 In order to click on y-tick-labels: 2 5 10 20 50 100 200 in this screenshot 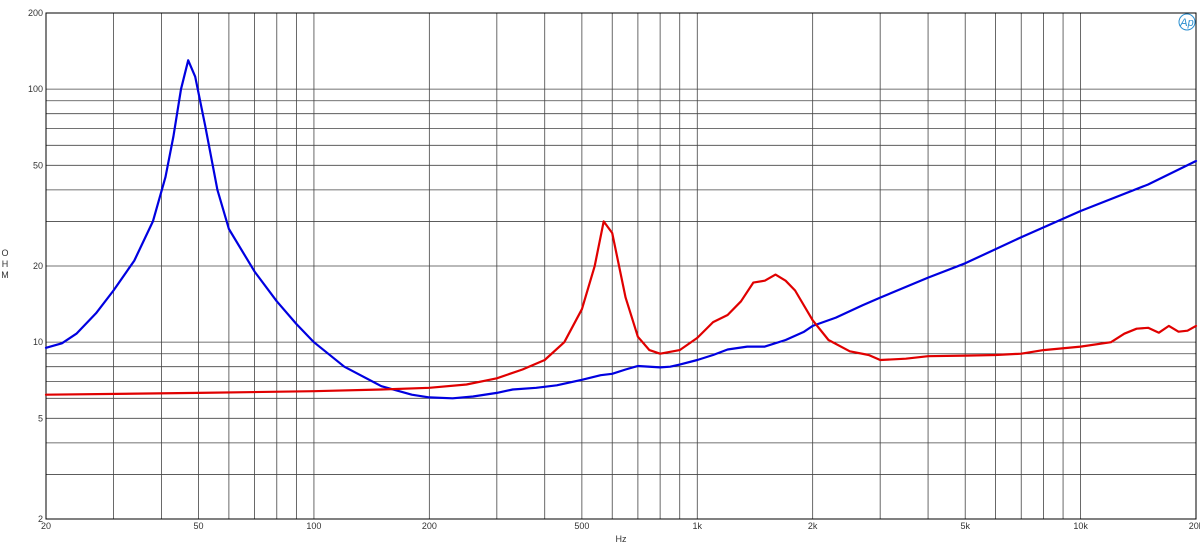, I will do `click(35, 266)`.